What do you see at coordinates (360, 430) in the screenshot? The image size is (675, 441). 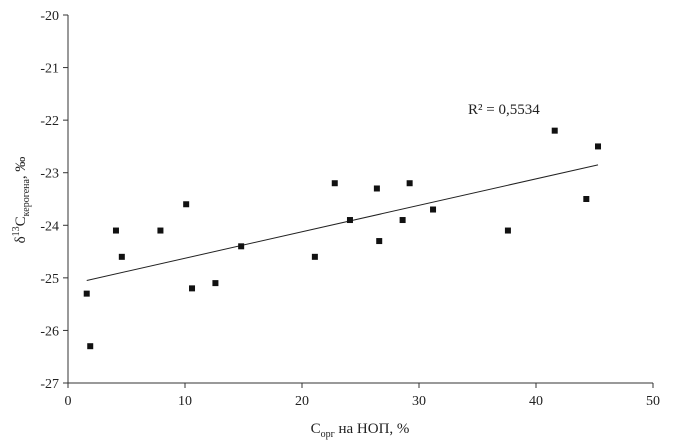 I see `x-axis-title: Cорг на НОП, %` at bounding box center [360, 430].